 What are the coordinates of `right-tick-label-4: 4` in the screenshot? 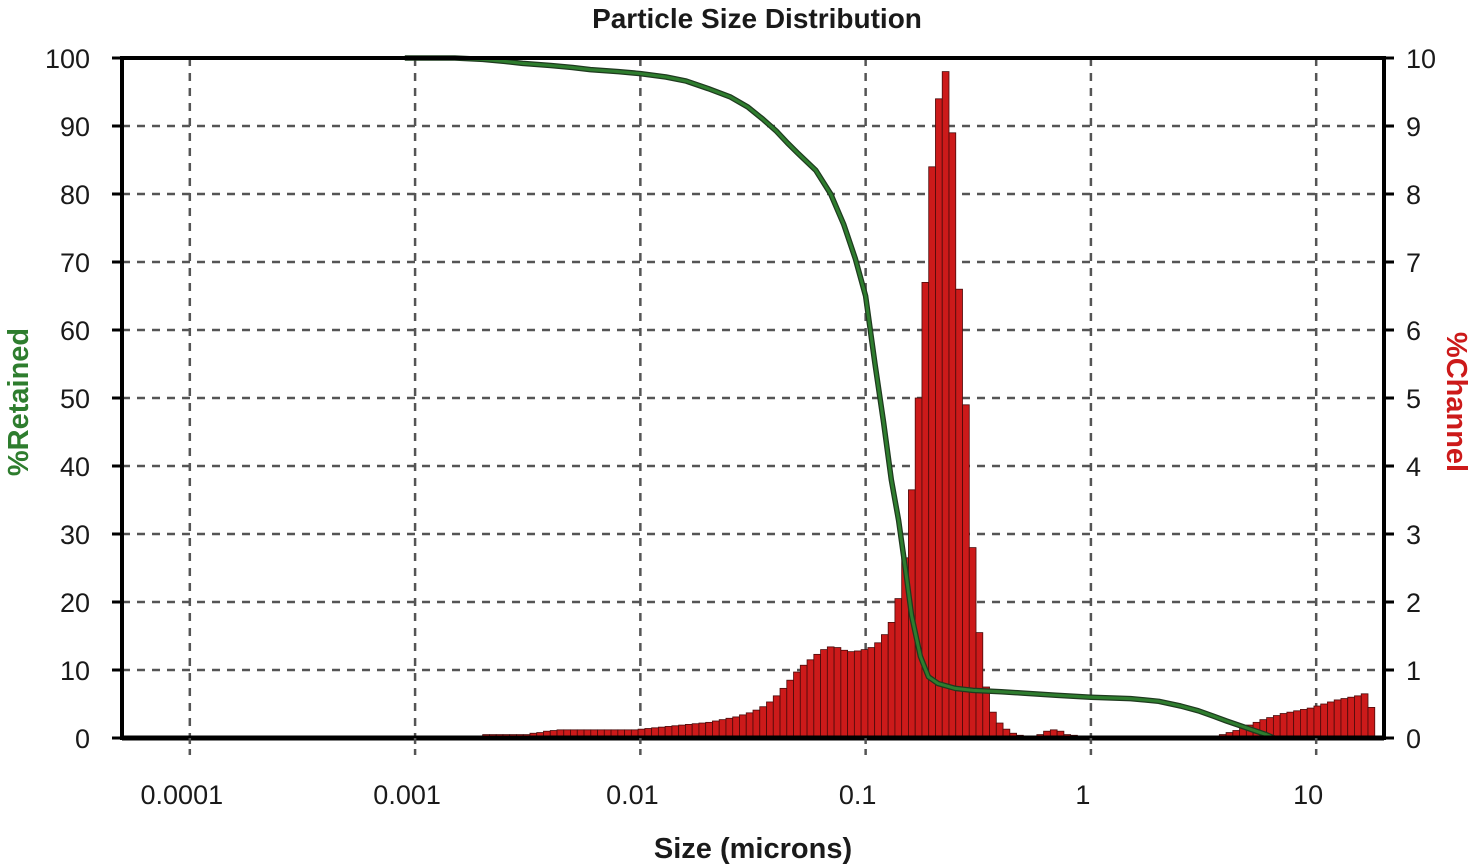 It's located at (1413, 467).